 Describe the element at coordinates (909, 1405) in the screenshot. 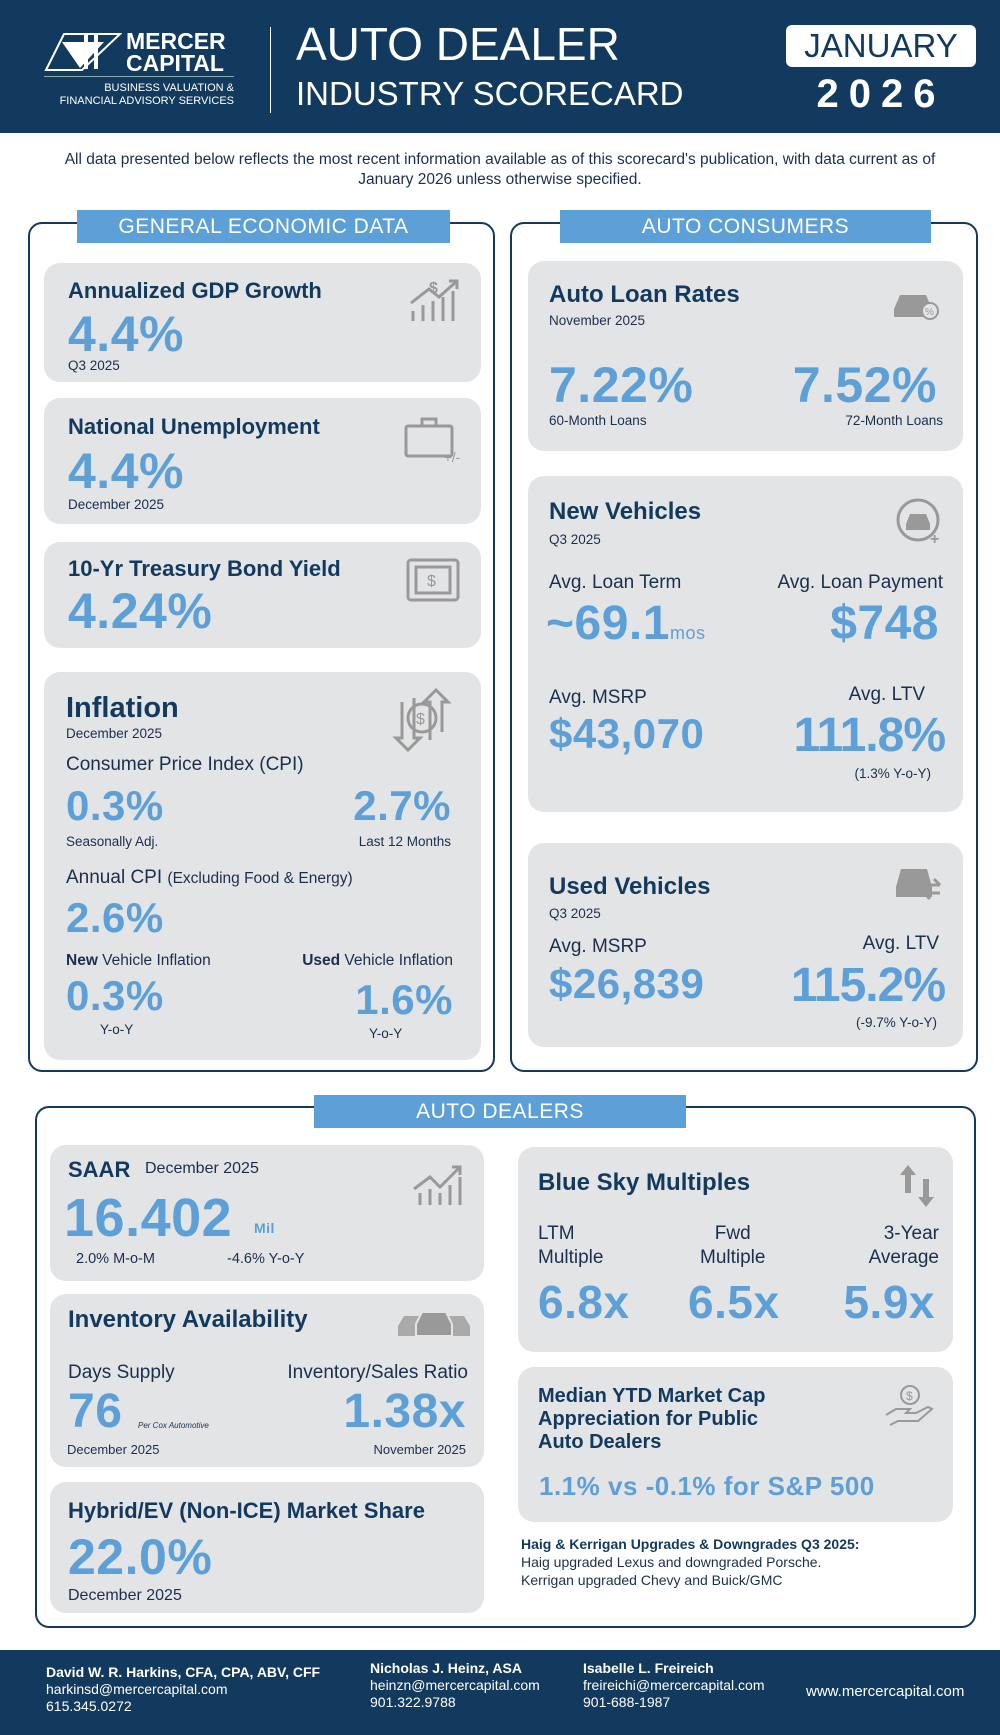

I see `hand-dollar-icon: $` at that location.